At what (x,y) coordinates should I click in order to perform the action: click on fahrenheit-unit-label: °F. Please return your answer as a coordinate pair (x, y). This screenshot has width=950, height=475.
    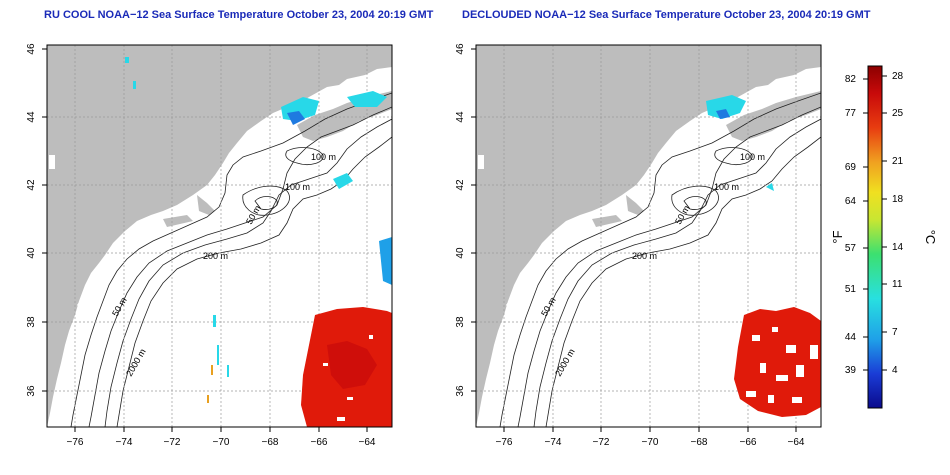
    Looking at the image, I should click on (837, 236).